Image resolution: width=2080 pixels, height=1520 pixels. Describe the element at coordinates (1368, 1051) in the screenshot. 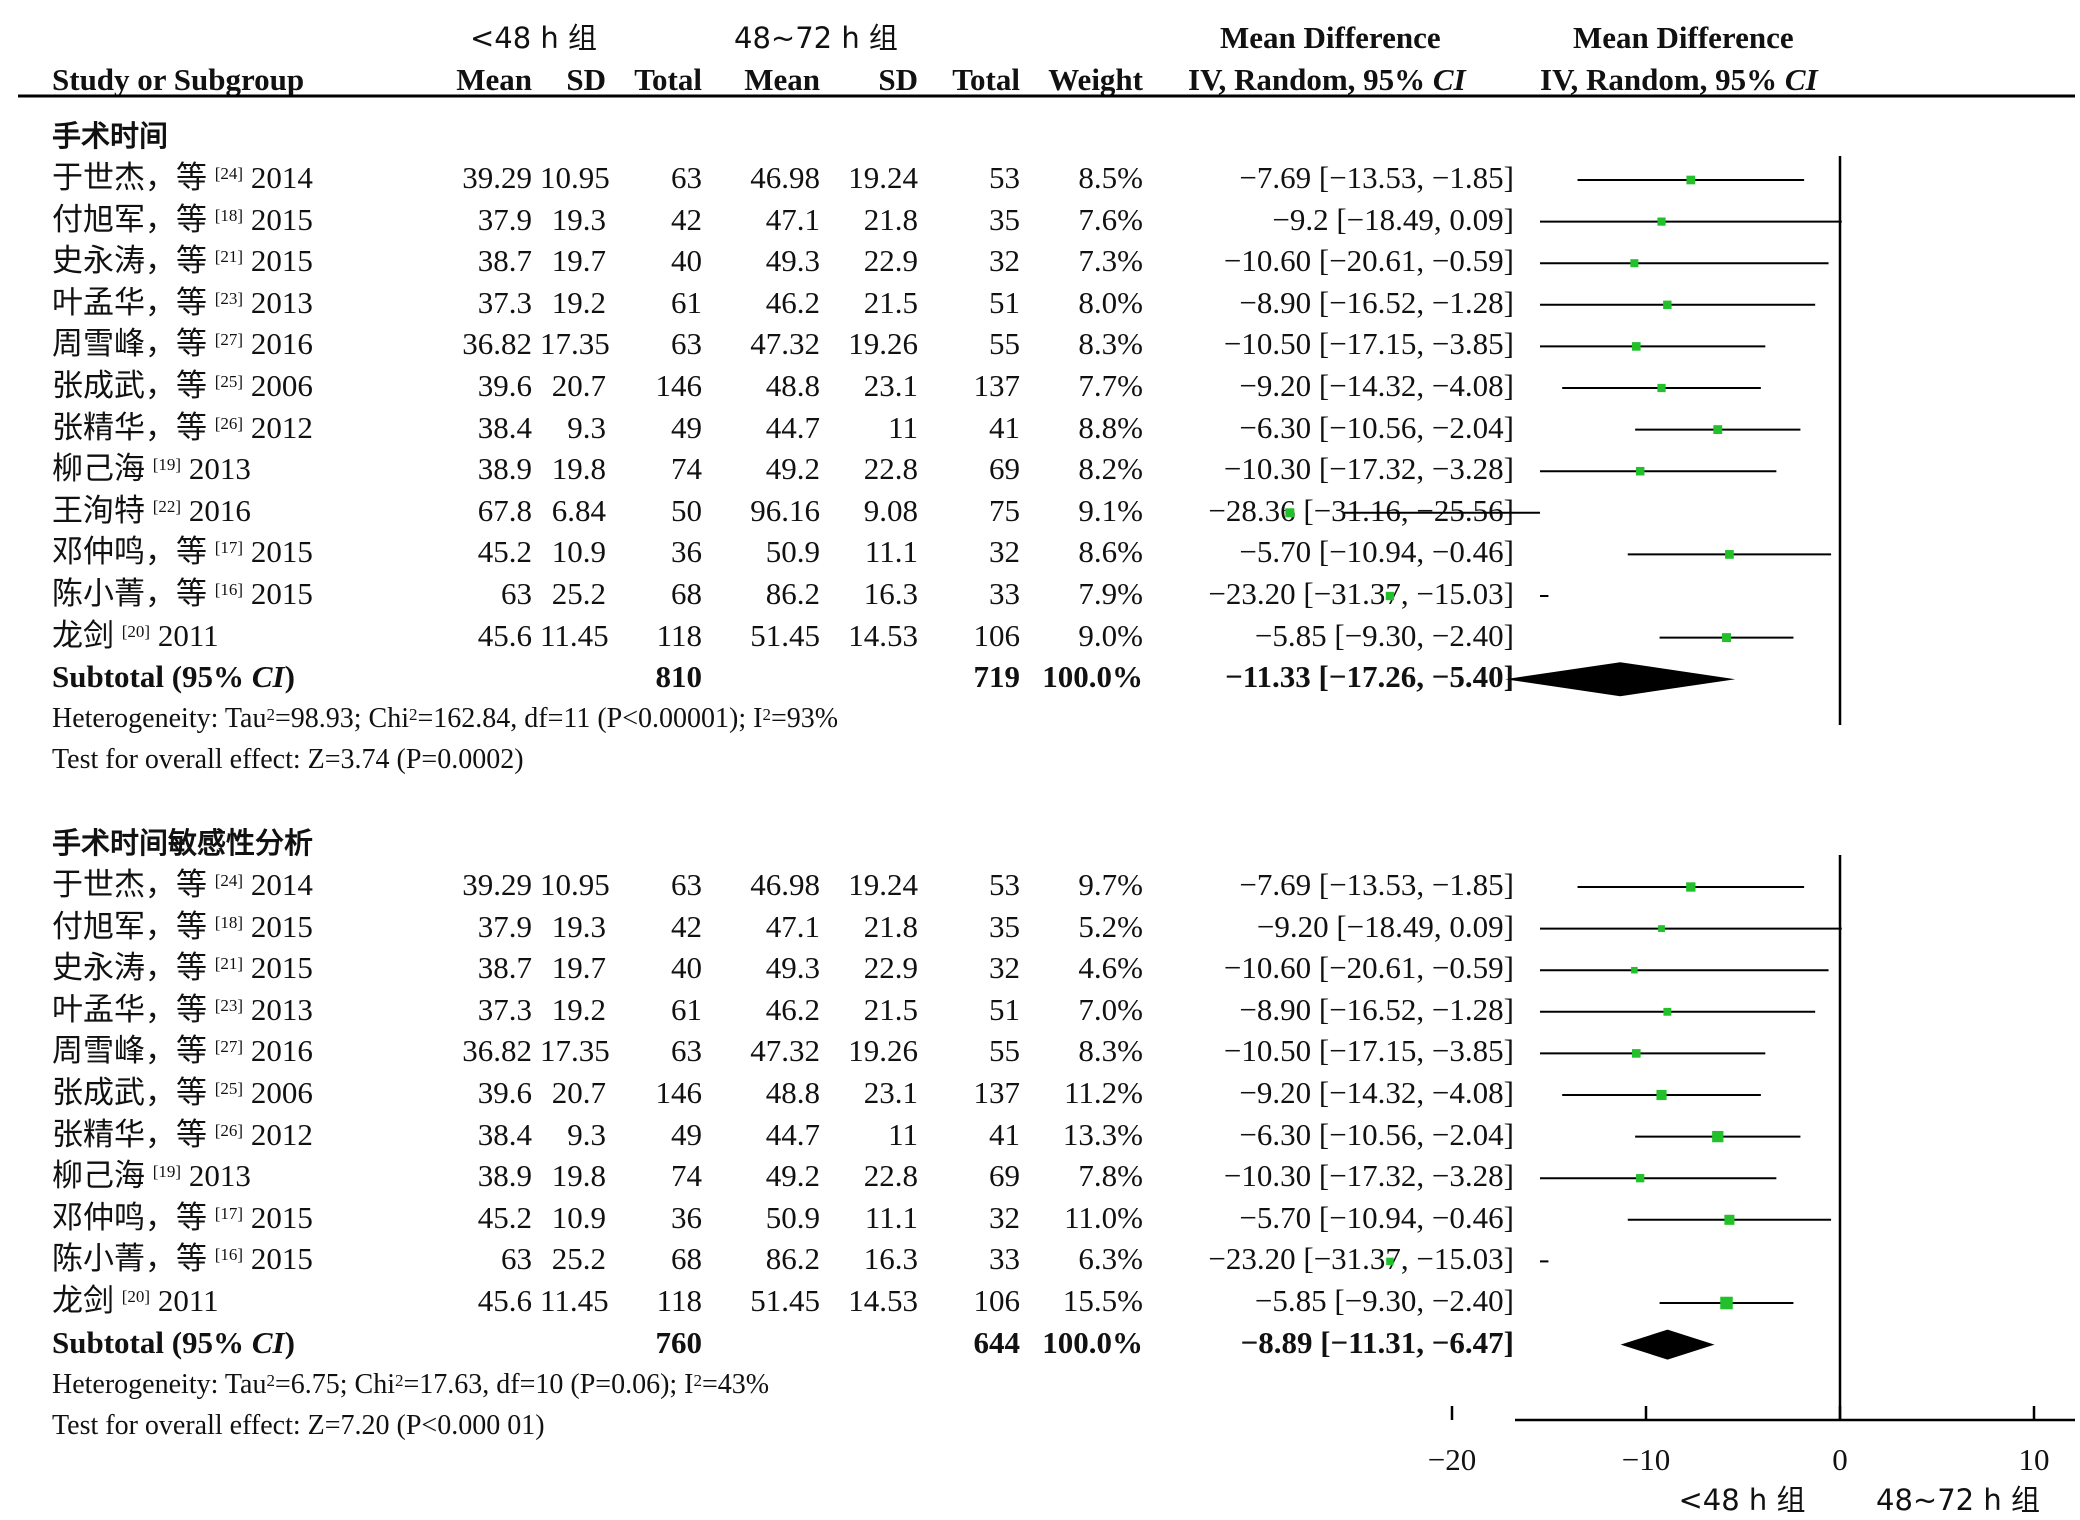

I see `ci-cell: −10.50 [−17.15, −3.85]` at that location.